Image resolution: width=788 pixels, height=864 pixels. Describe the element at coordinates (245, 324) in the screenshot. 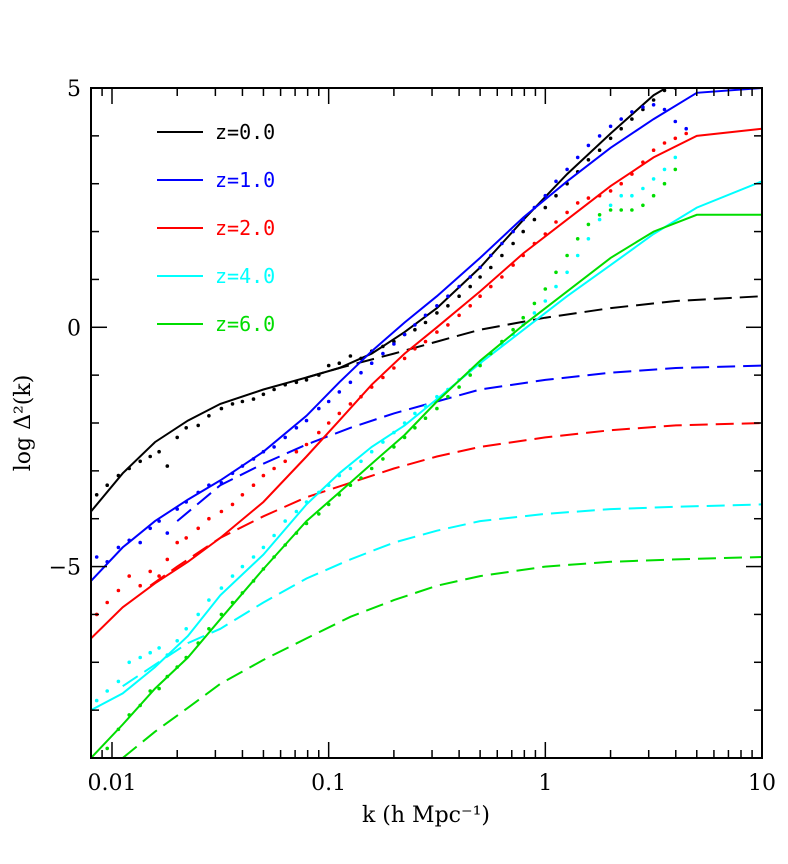

I see `legend-label: z=6.0` at that location.